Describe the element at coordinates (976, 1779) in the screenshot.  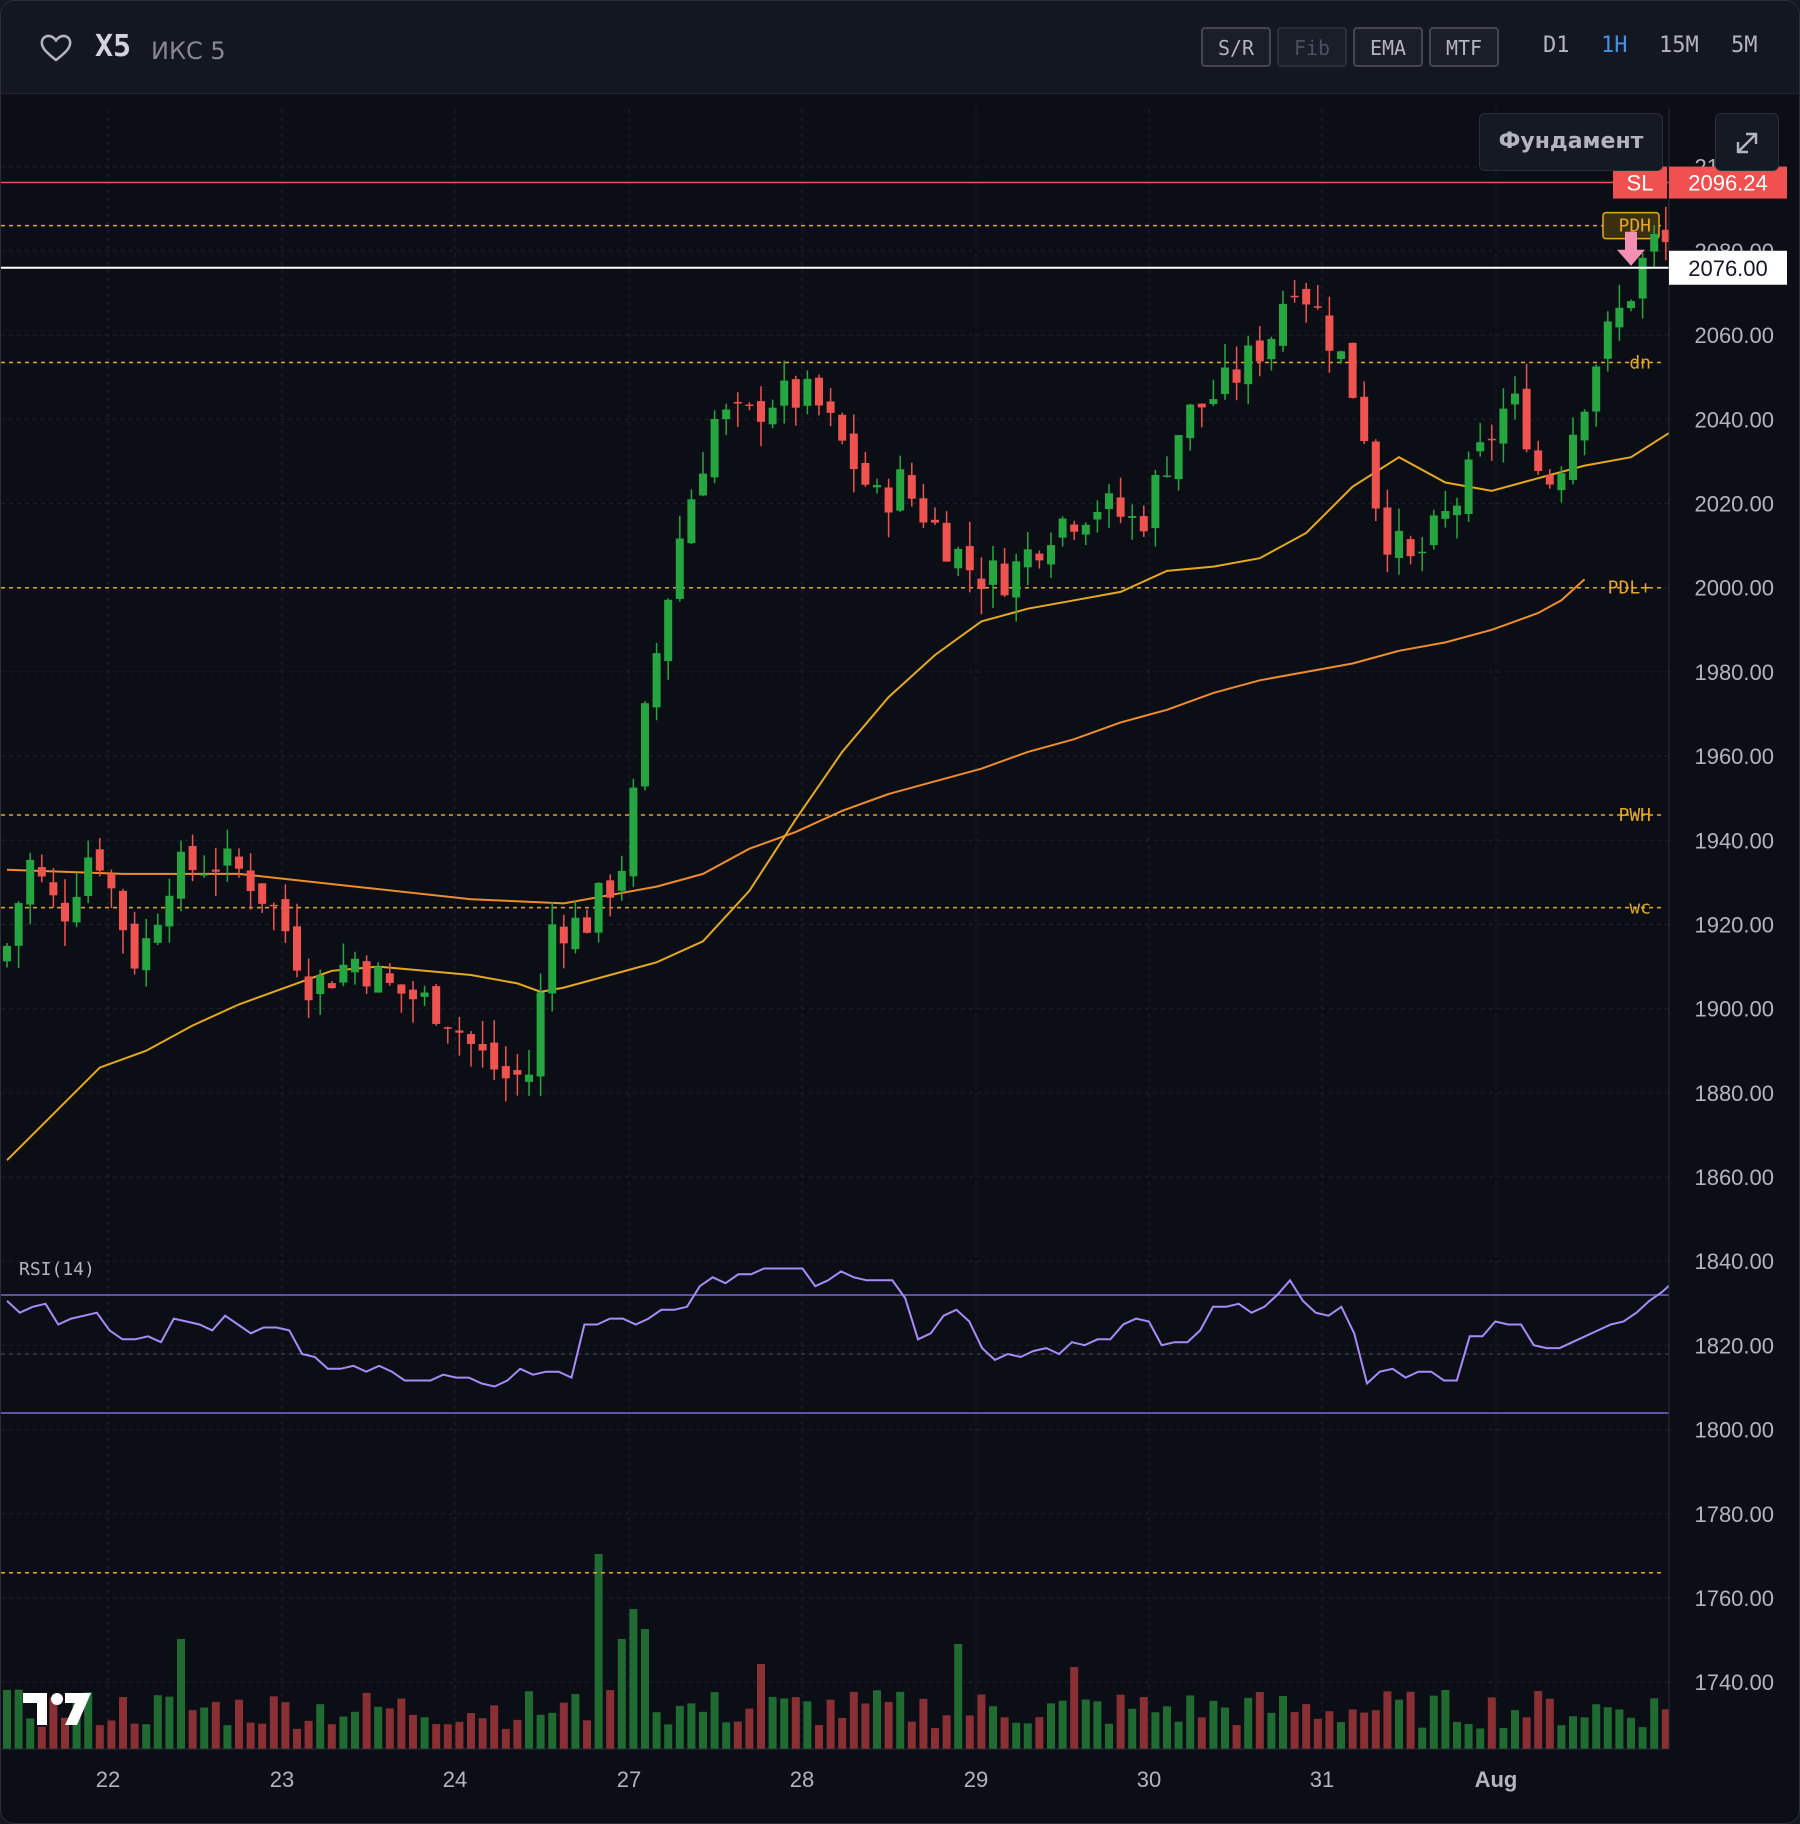
I see `time-tick: 29` at that location.